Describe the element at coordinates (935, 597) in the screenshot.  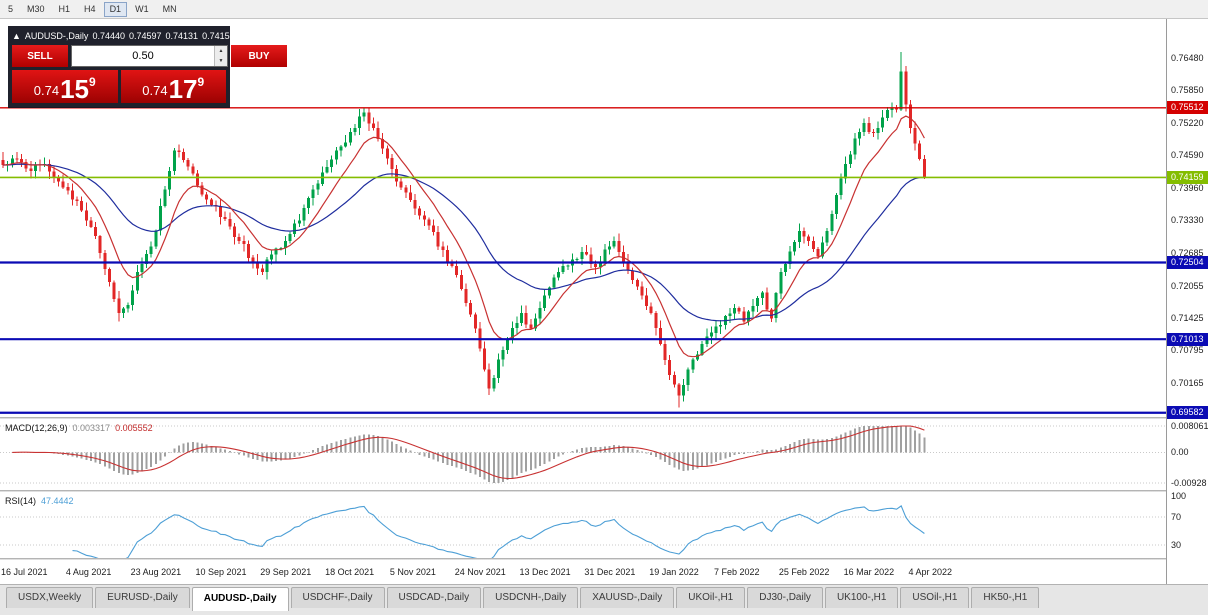
I see `chart-tab-usoil: USOil-,H1` at that location.